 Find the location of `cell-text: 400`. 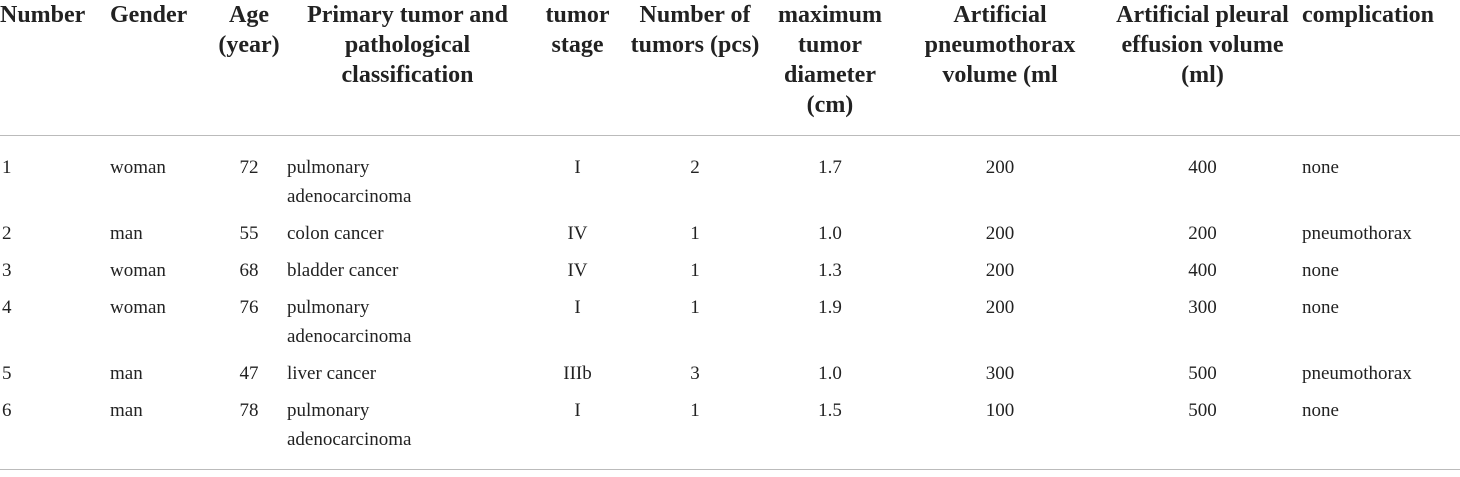

cell-text: 400 is located at coordinates (1202, 167).